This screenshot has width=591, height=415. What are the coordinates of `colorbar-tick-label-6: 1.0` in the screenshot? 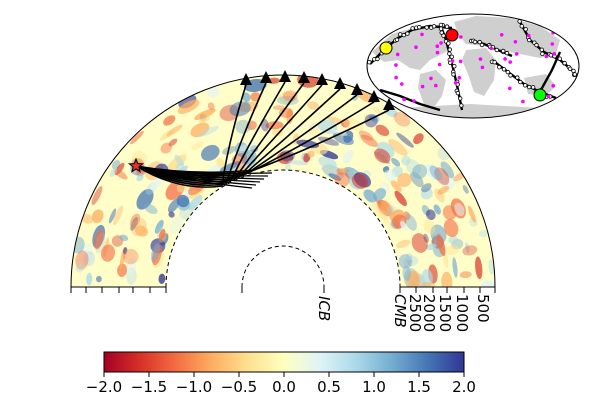 It's located at (374, 387).